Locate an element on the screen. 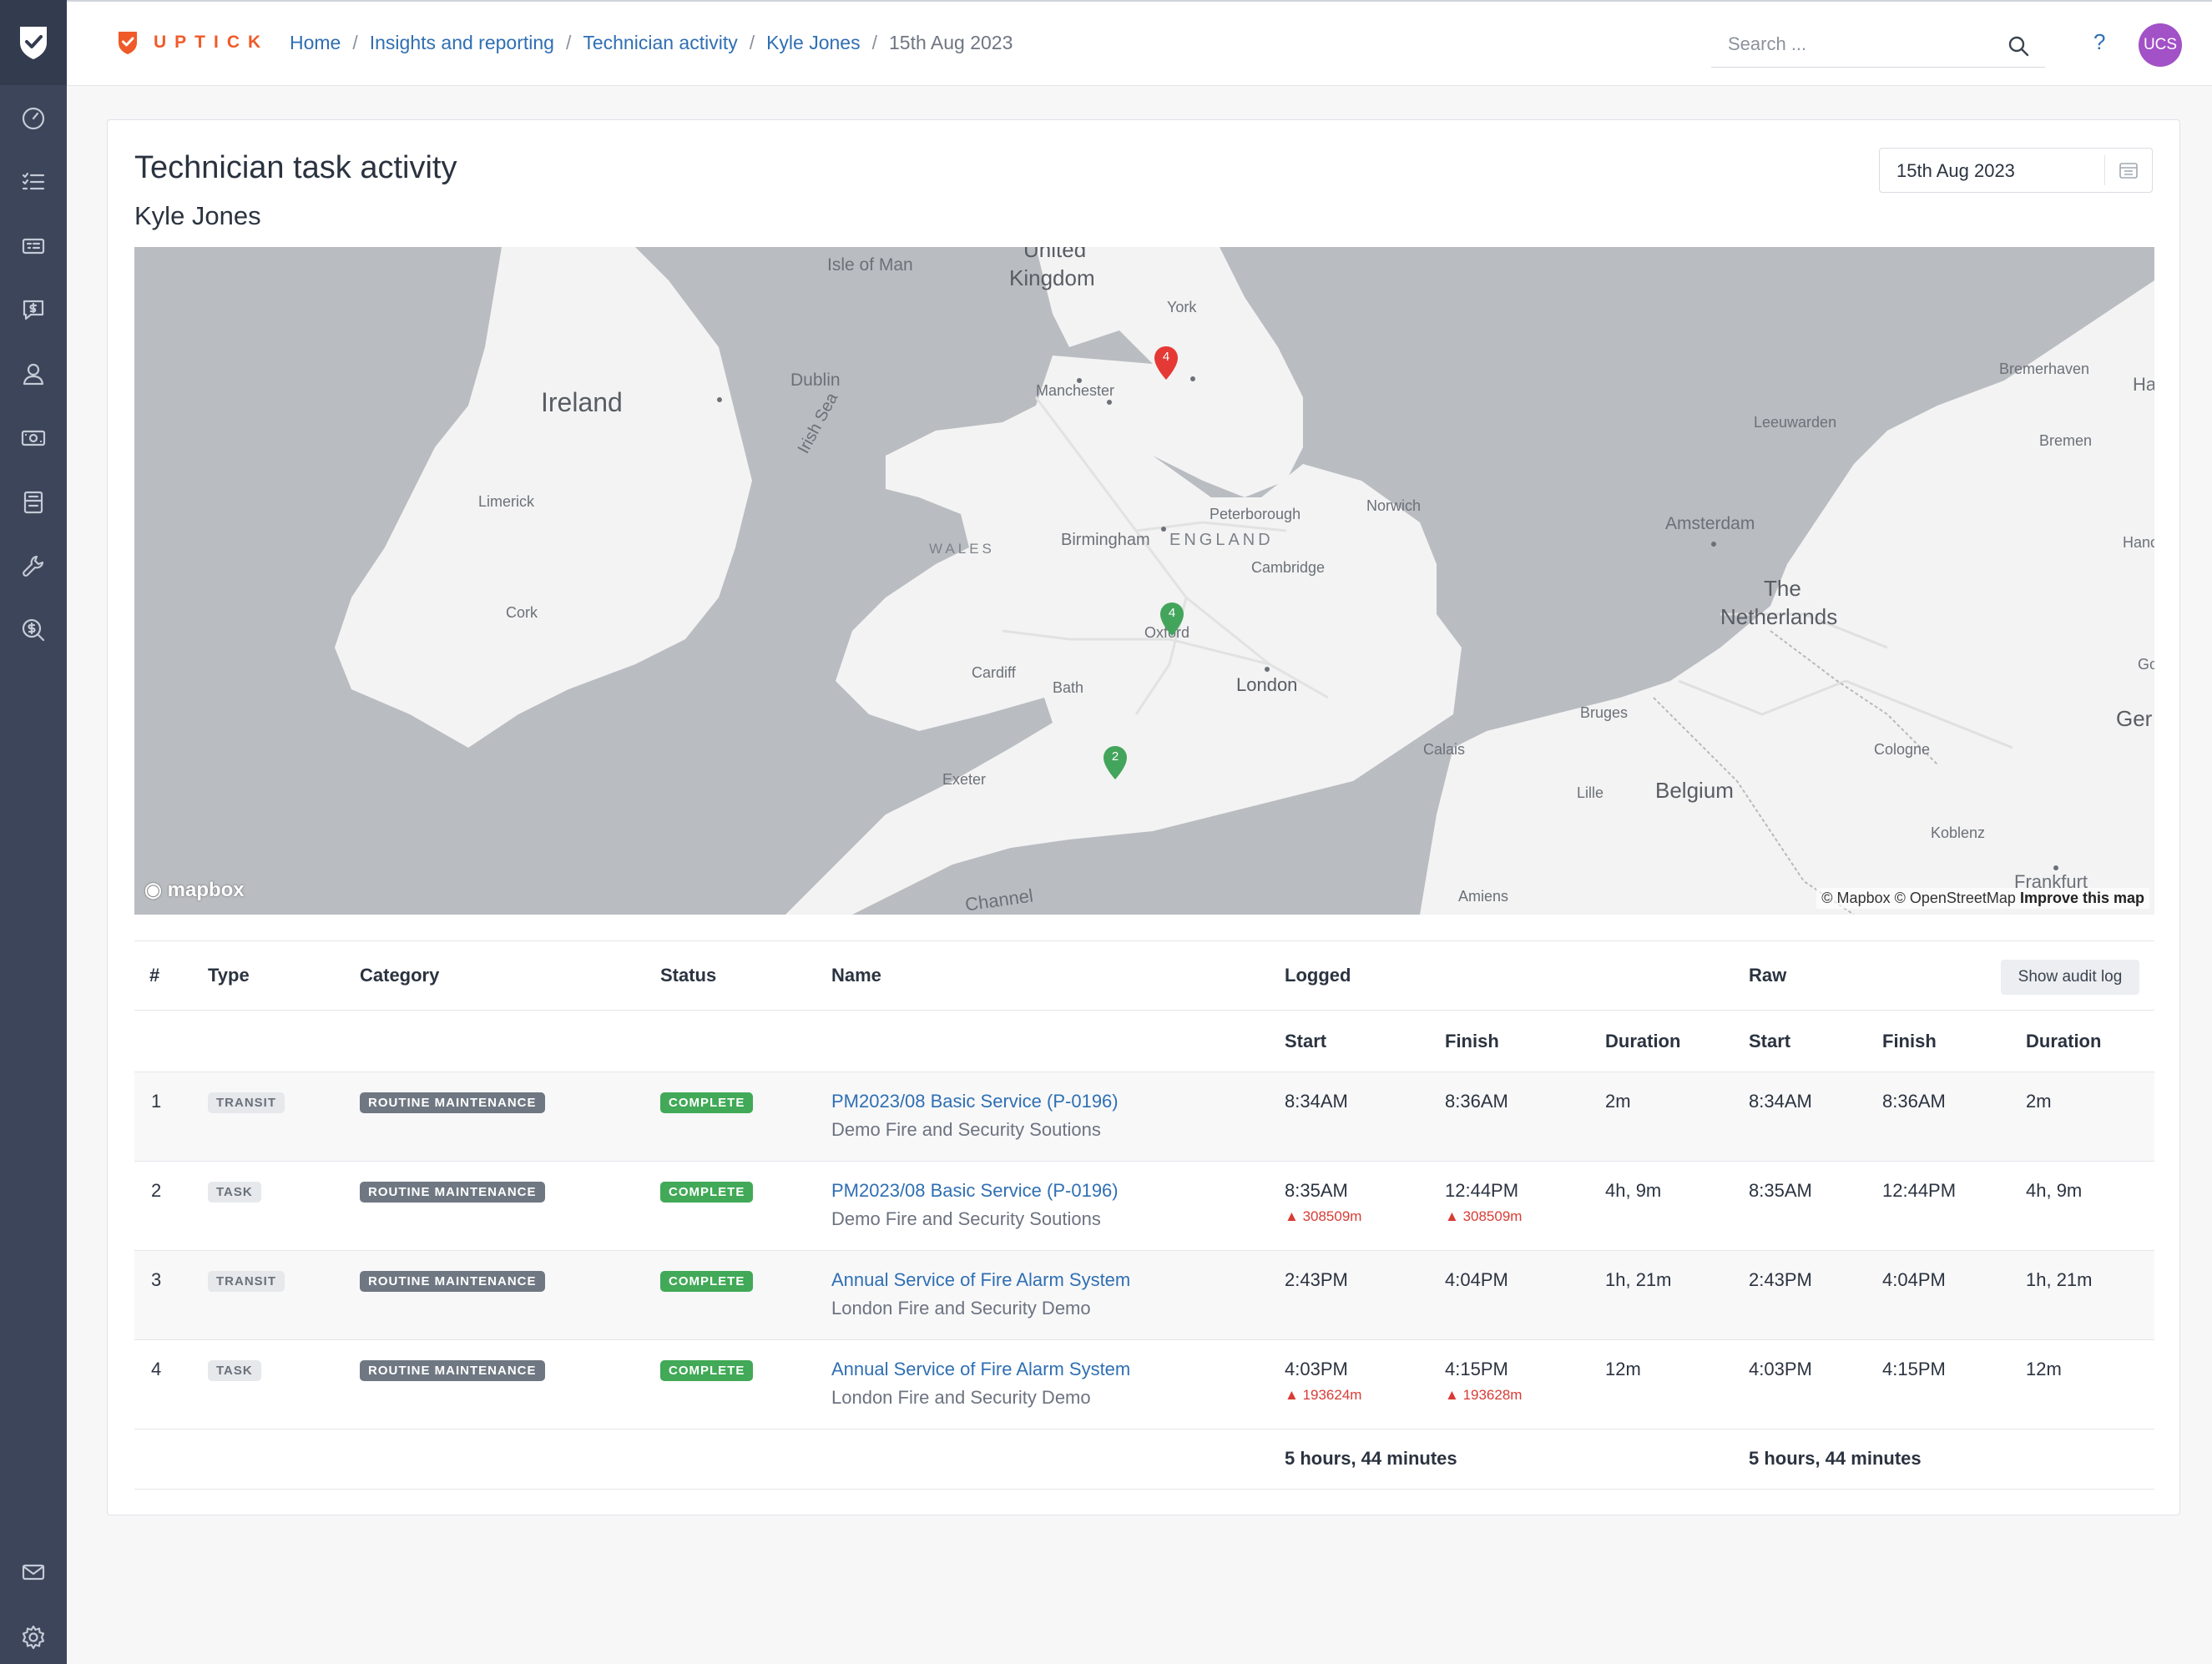  page-title: Technician task activity is located at coordinates (295, 167).